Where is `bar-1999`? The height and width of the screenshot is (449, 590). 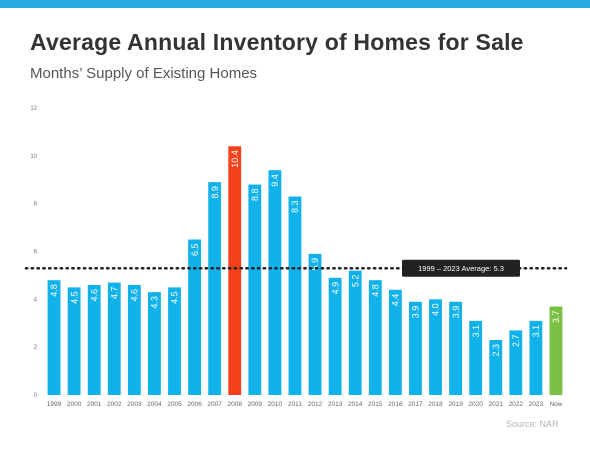
bar-1999 is located at coordinates (54, 337).